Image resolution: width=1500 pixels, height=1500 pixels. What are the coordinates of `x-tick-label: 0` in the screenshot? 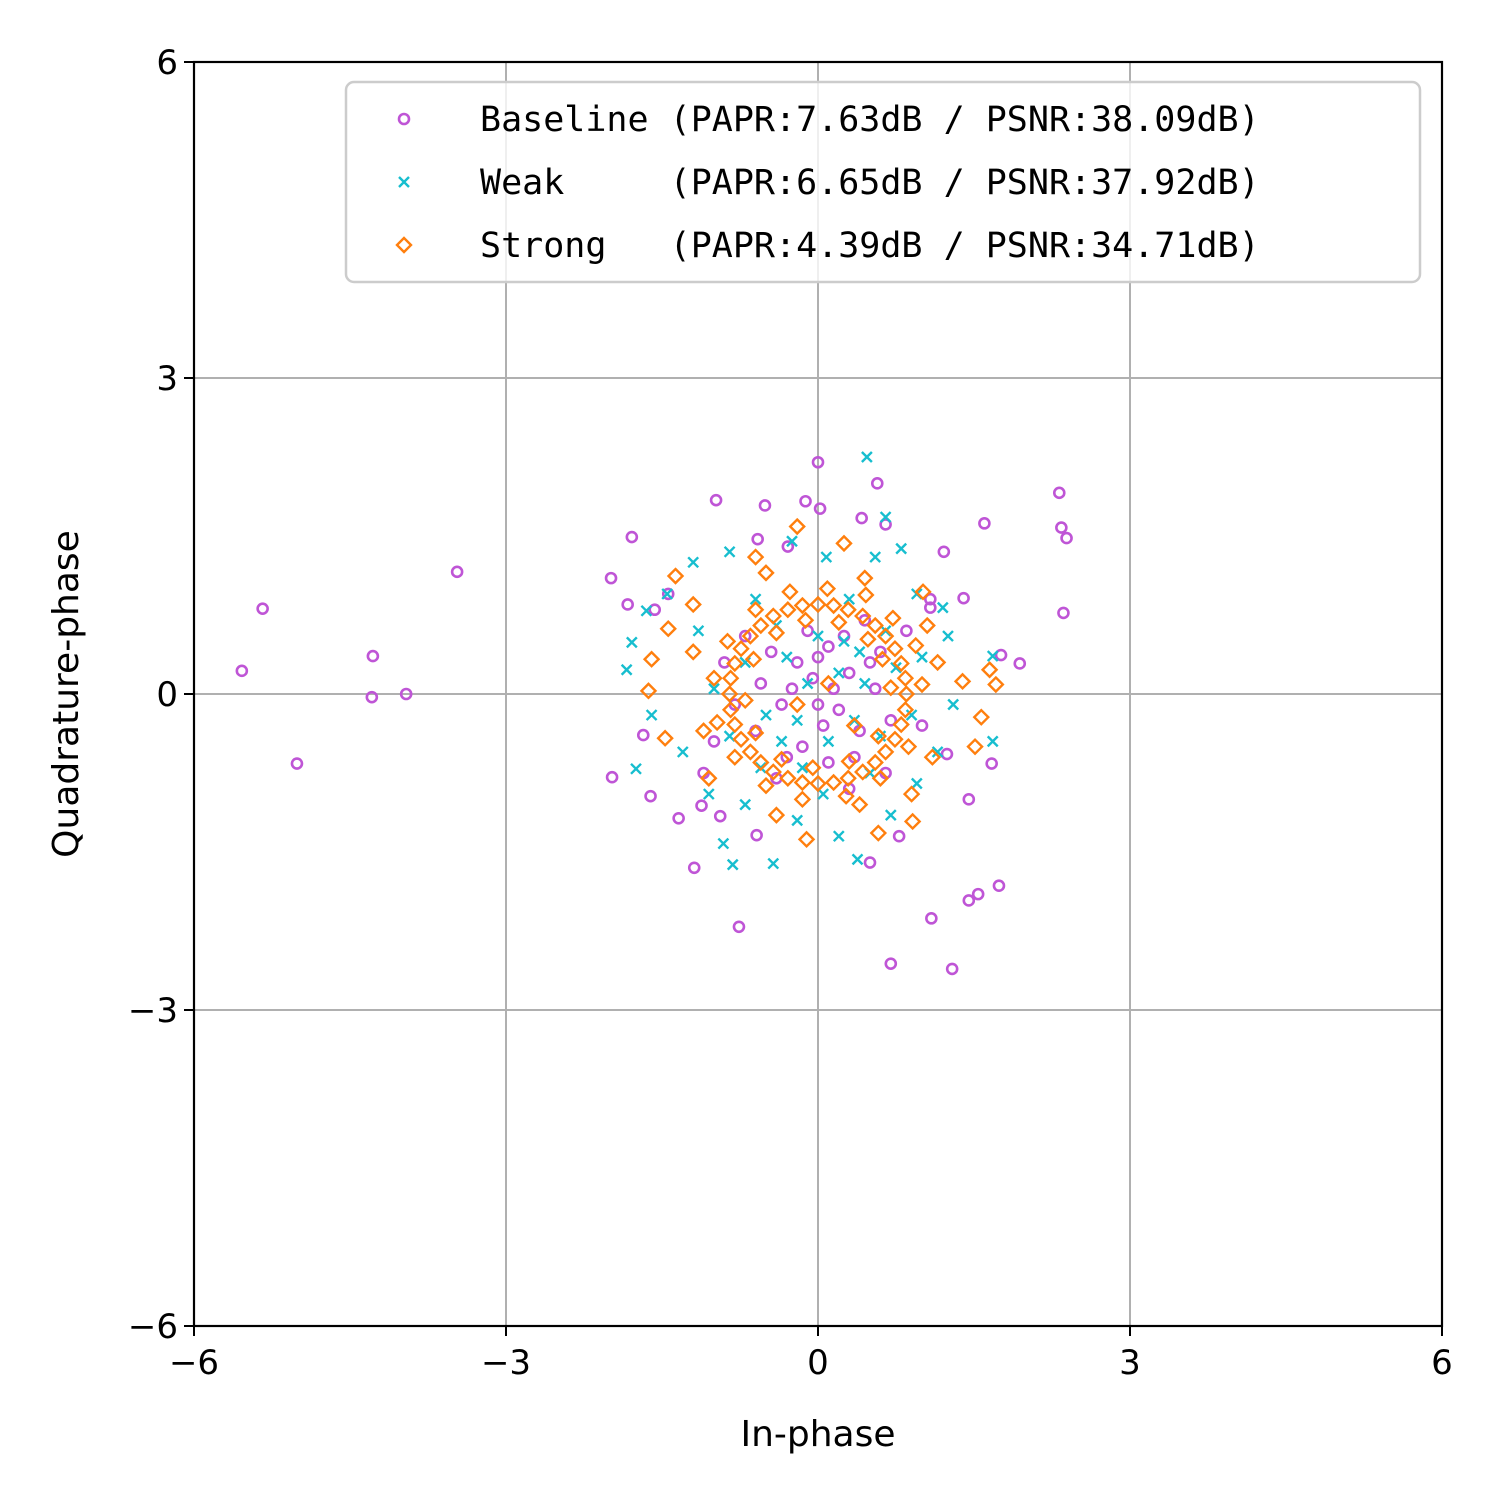 It's located at (818, 1363).